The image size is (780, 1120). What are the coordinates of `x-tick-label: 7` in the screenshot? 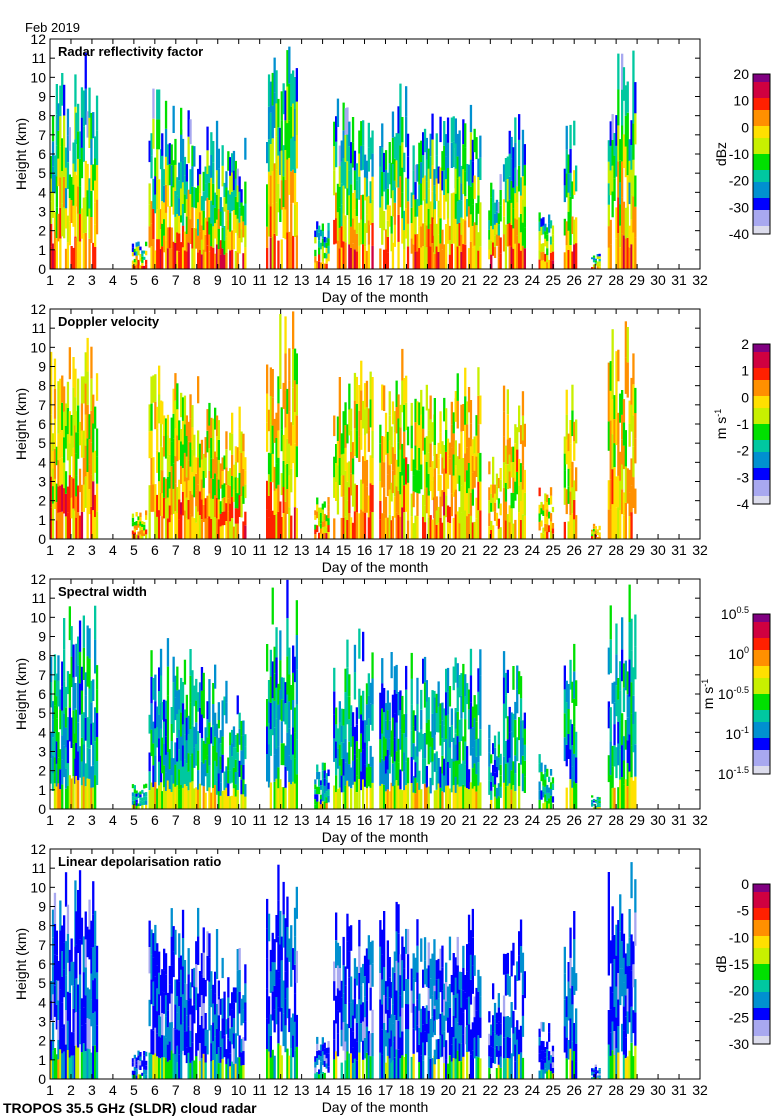 It's located at (176, 280).